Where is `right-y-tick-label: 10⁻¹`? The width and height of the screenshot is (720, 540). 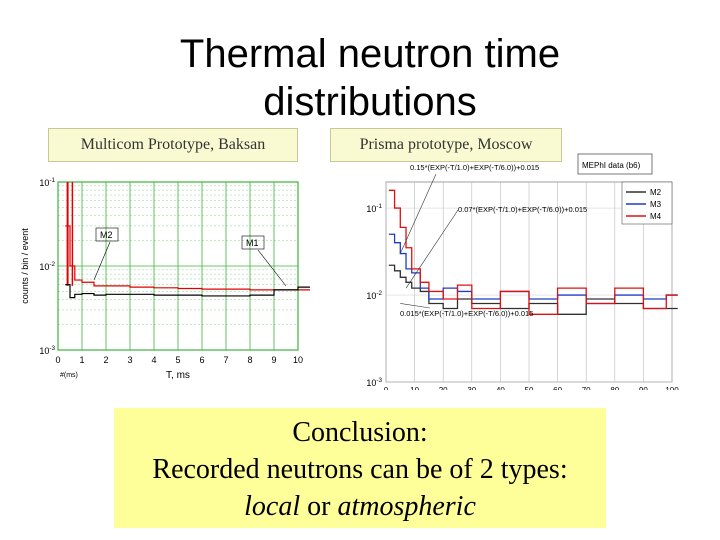
right-y-tick-label: 10⁻¹ is located at coordinates (374, 208).